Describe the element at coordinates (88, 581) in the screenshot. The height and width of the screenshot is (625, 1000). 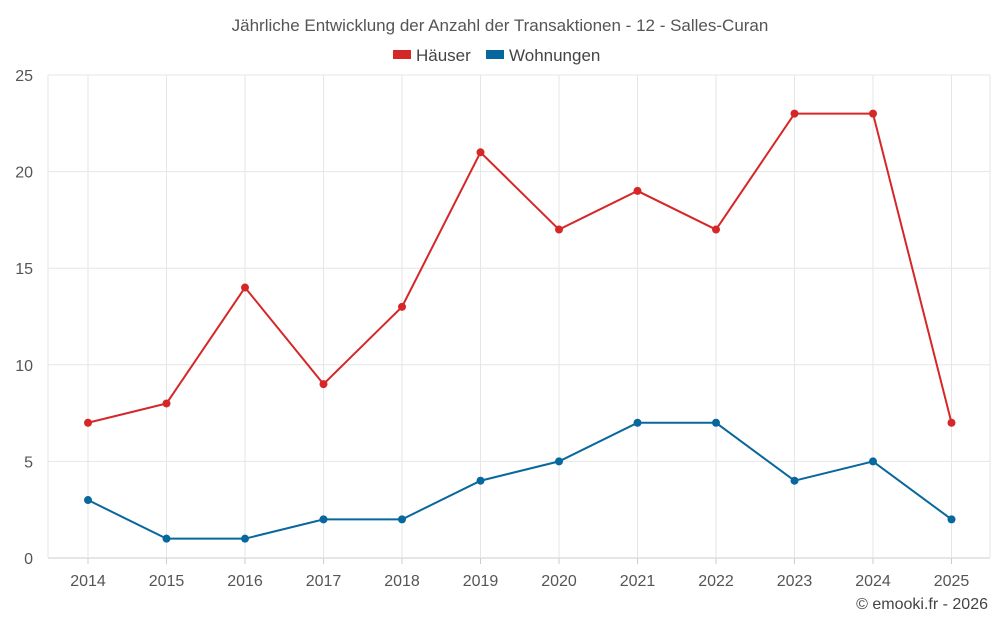
I see `x-tick-label: 2014` at that location.